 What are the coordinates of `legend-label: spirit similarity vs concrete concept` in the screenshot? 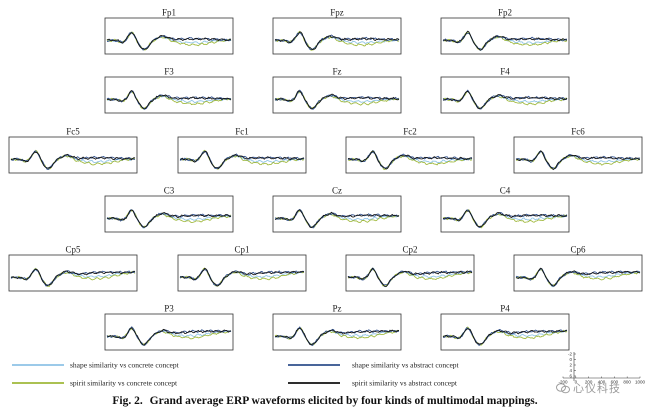 It's located at (124, 383).